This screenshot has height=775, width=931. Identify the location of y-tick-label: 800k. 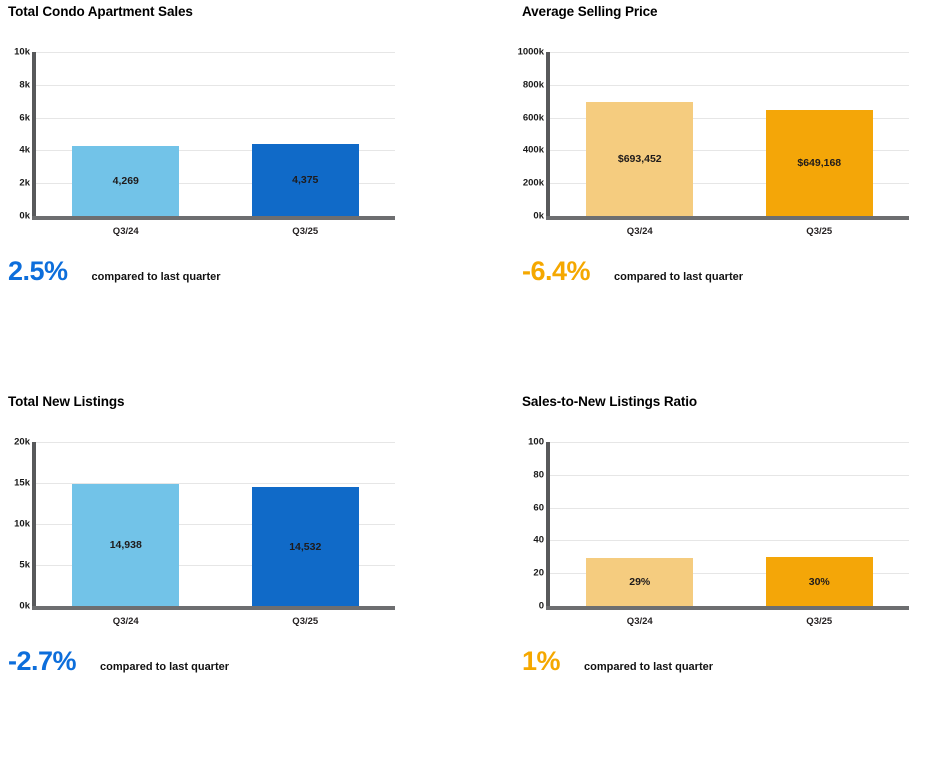
(533, 85).